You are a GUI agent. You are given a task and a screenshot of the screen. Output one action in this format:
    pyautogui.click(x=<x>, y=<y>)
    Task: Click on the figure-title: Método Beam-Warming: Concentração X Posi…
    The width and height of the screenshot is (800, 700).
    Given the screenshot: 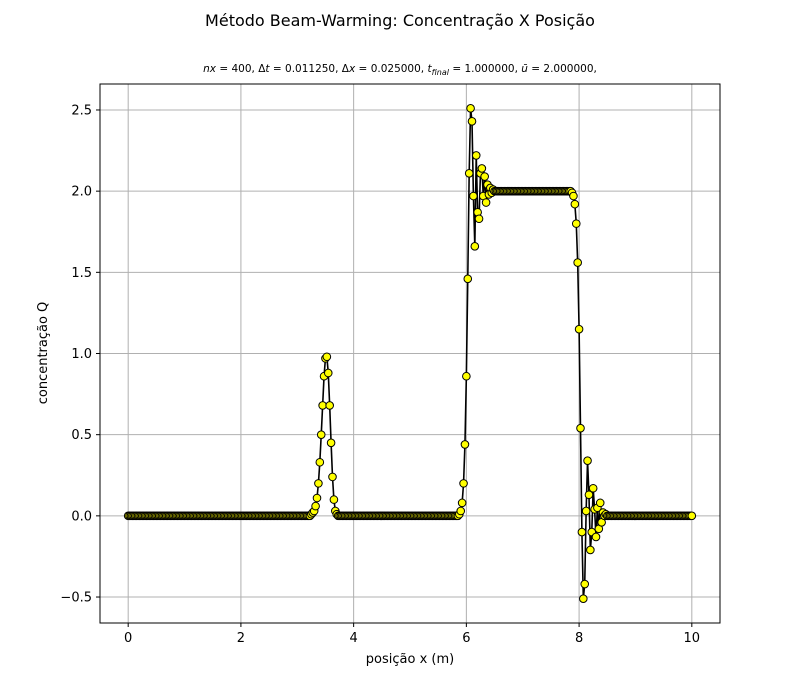 What is the action you would take?
    pyautogui.click(x=400, y=20)
    